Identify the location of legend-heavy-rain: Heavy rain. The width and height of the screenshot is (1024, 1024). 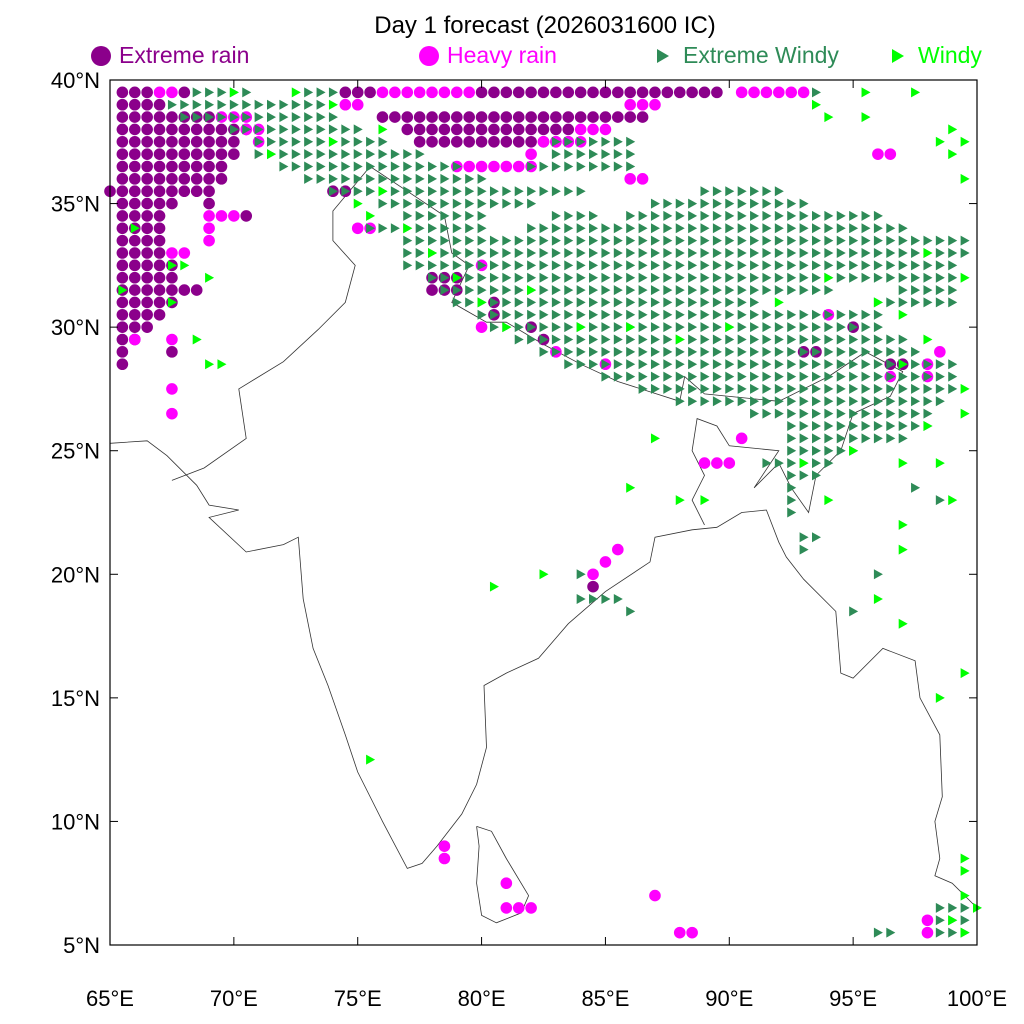
(488, 55).